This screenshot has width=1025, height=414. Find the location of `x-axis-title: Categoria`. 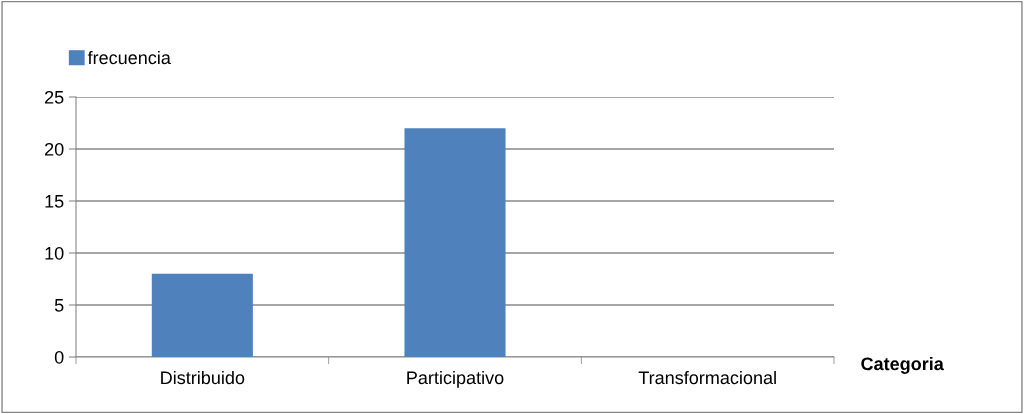

x-axis-title: Categoria is located at coordinates (902, 365).